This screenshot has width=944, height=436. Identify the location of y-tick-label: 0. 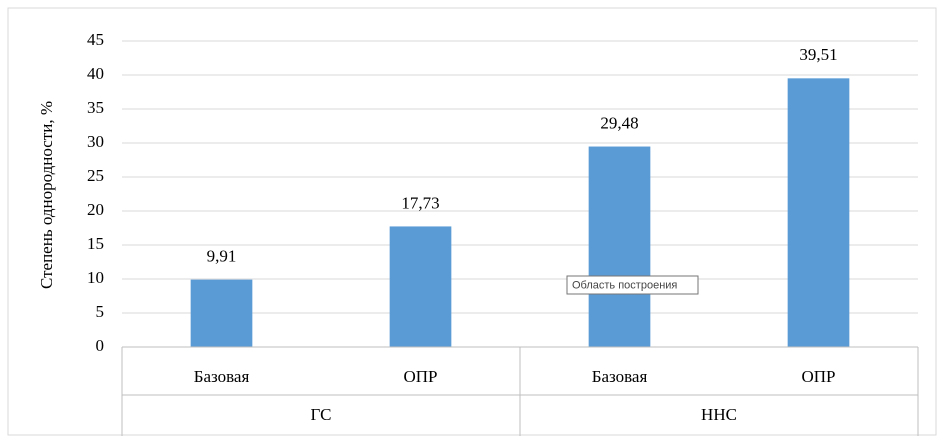
(100, 345).